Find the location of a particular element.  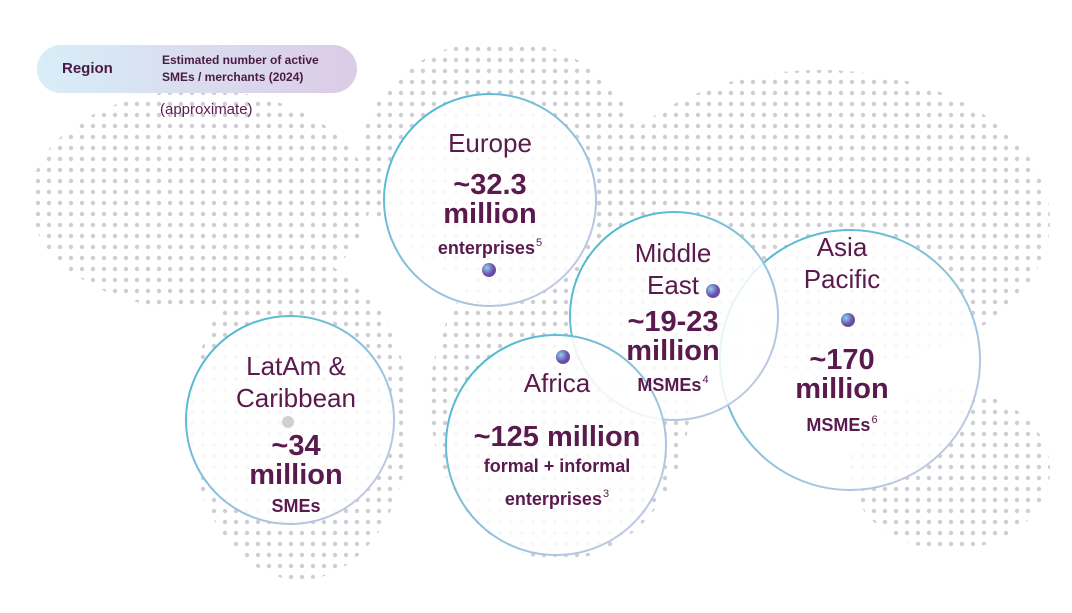

region-value: ~19-23 million is located at coordinates (673, 337).